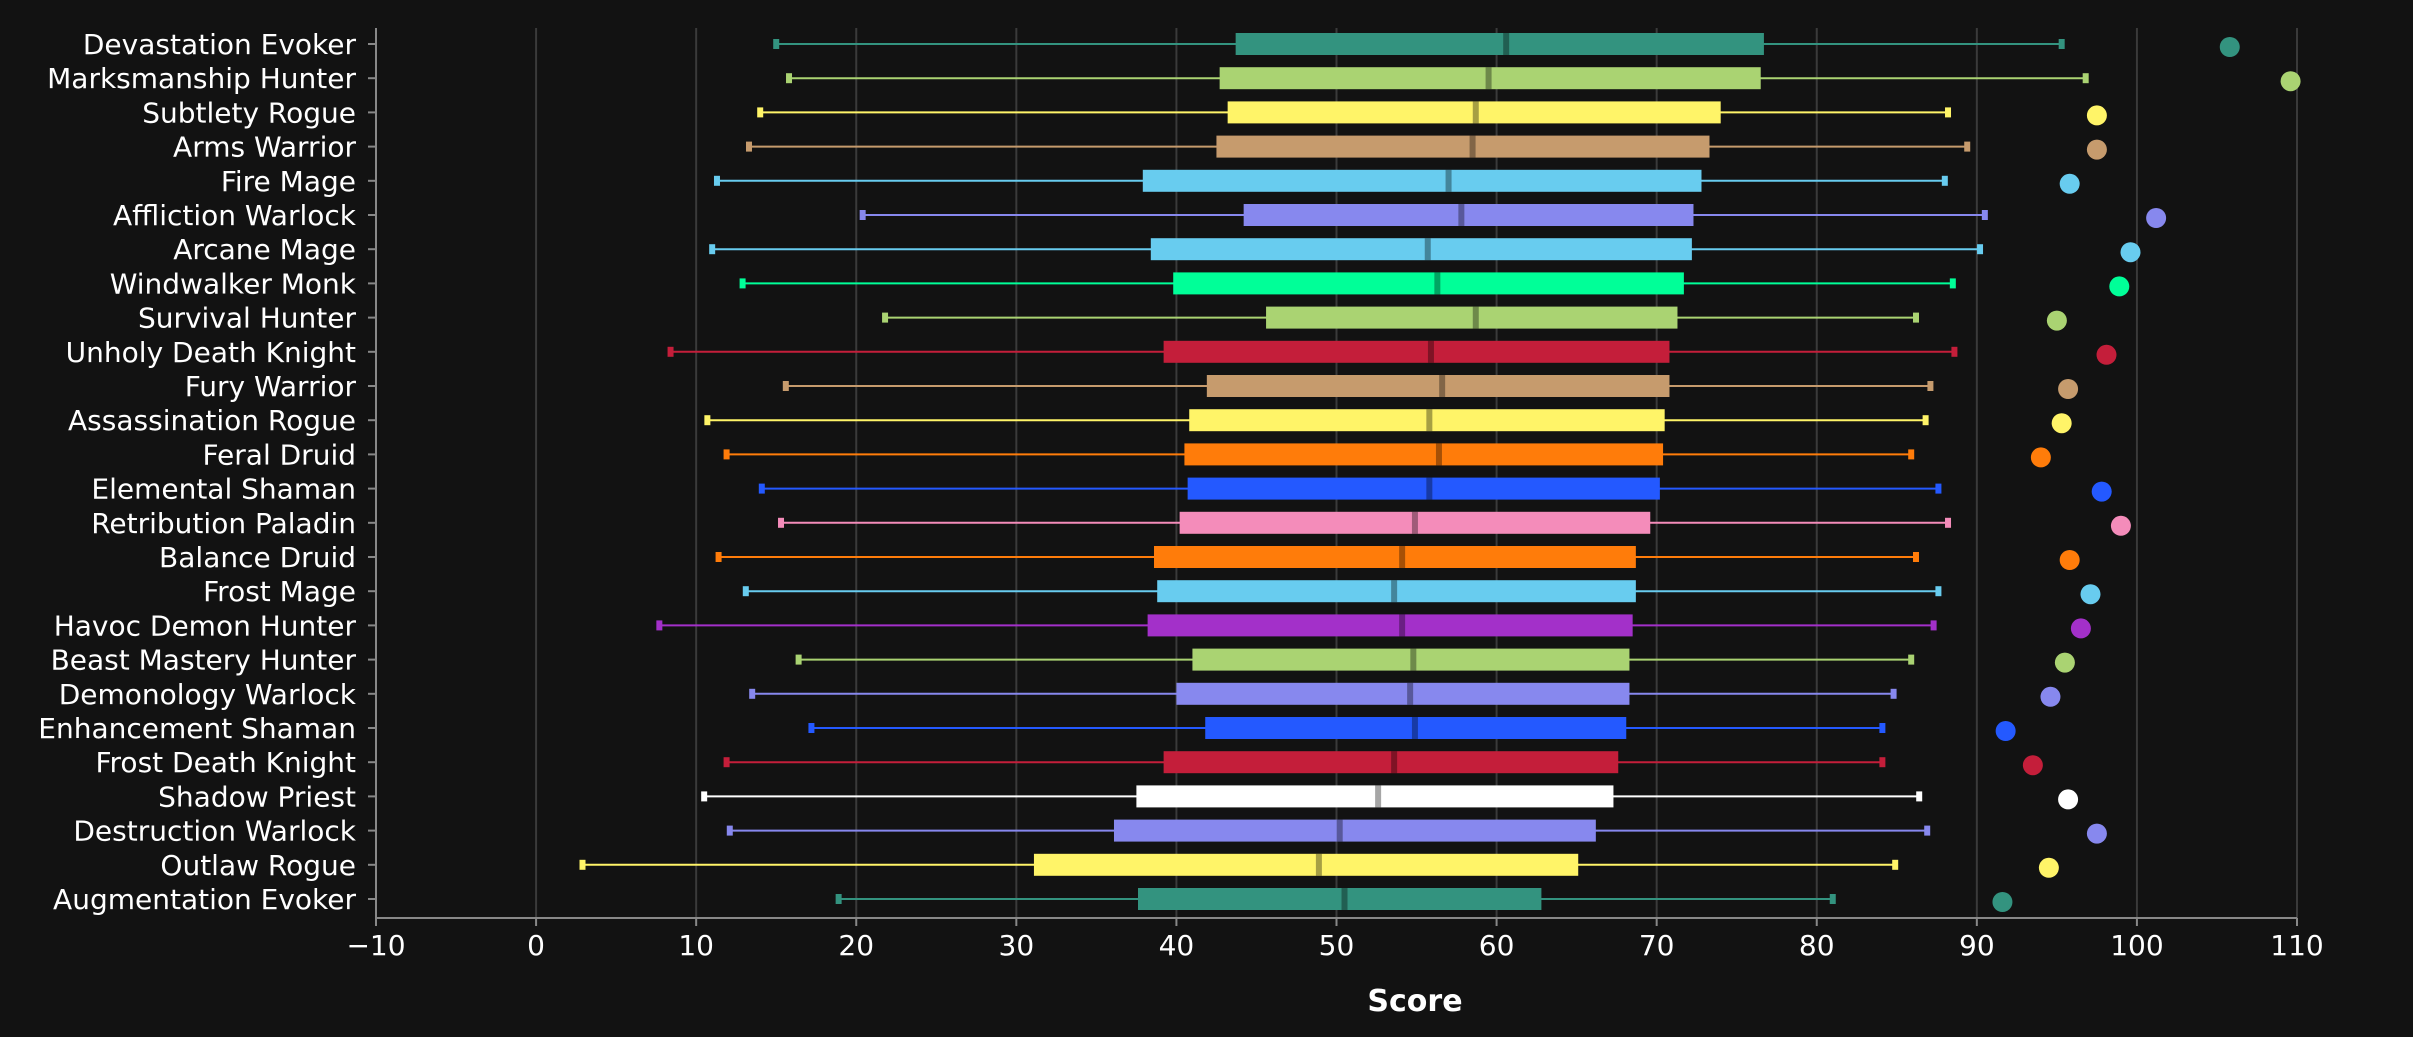 This screenshot has width=2413, height=1037. I want to click on series-augmentation-evoker, so click(1424, 900).